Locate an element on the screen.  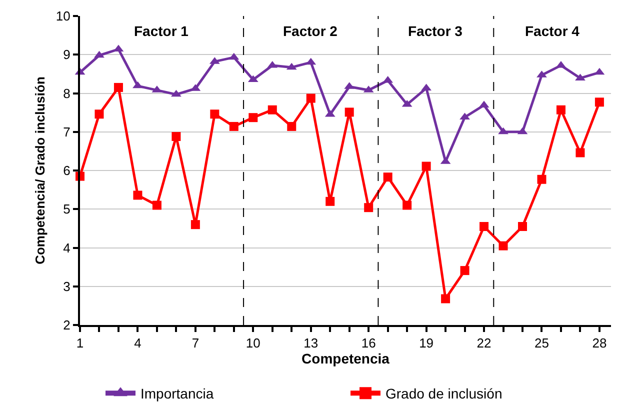
x-tick-label: 19 is located at coordinates (426, 343).